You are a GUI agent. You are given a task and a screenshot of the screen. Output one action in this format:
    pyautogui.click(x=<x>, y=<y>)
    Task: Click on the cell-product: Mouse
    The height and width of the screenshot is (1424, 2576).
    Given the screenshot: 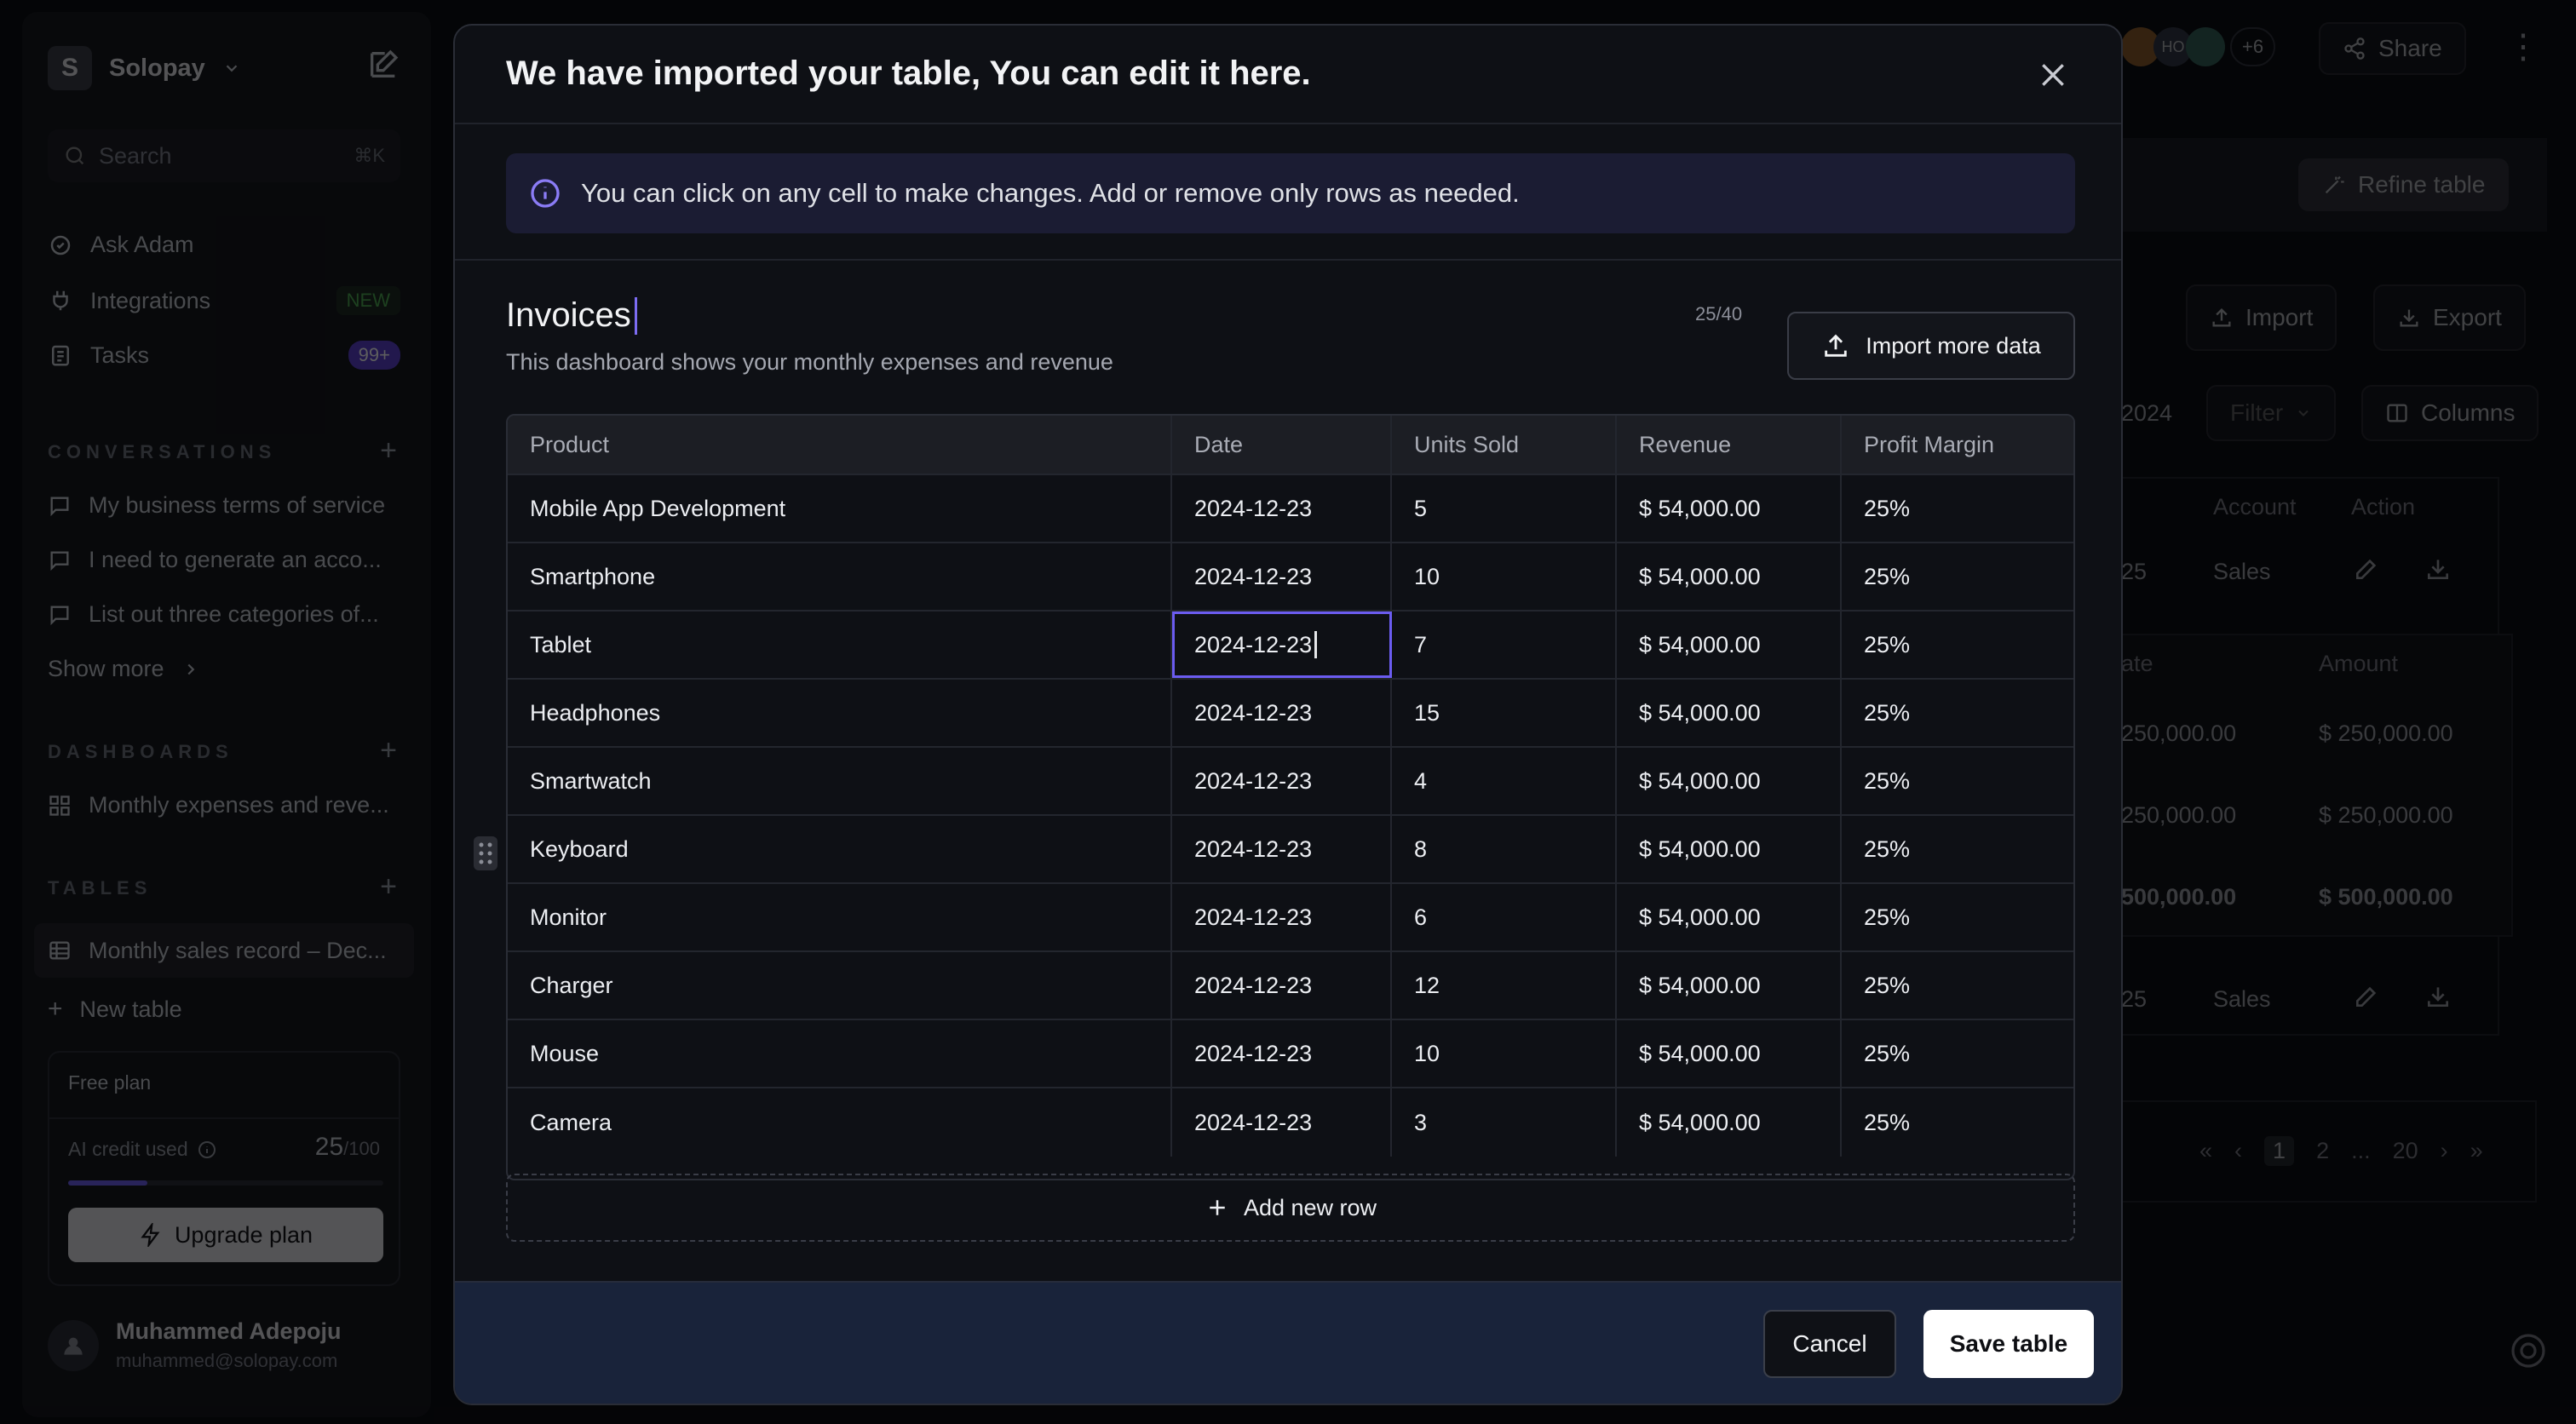 What is the action you would take?
    pyautogui.click(x=840, y=1053)
    